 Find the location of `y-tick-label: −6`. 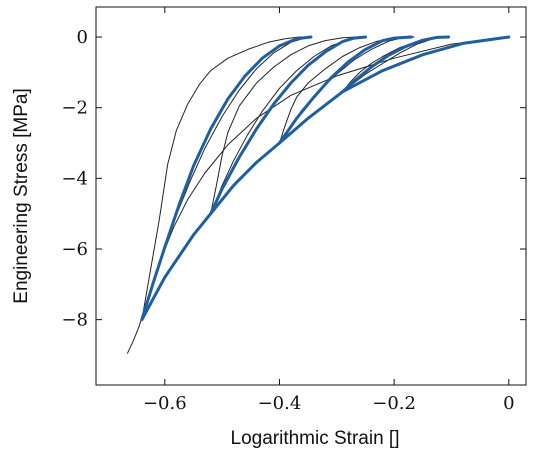

y-tick-label: −6 is located at coordinates (74, 249).